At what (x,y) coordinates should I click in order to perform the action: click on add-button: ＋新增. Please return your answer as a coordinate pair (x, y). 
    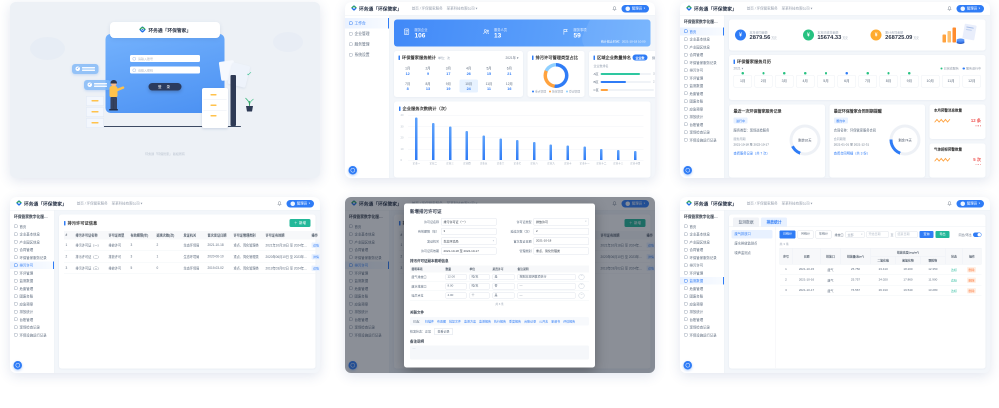
    Looking at the image, I should click on (300, 223).